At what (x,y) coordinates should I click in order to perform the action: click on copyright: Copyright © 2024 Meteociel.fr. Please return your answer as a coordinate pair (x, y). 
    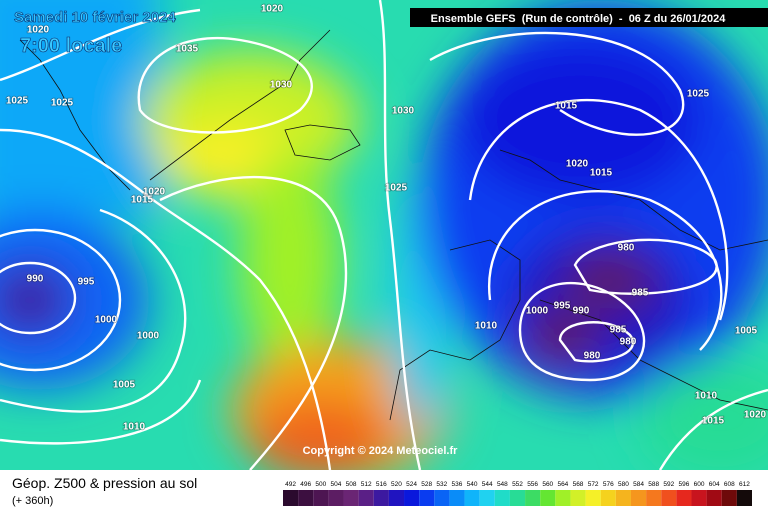
    Looking at the image, I should click on (381, 451).